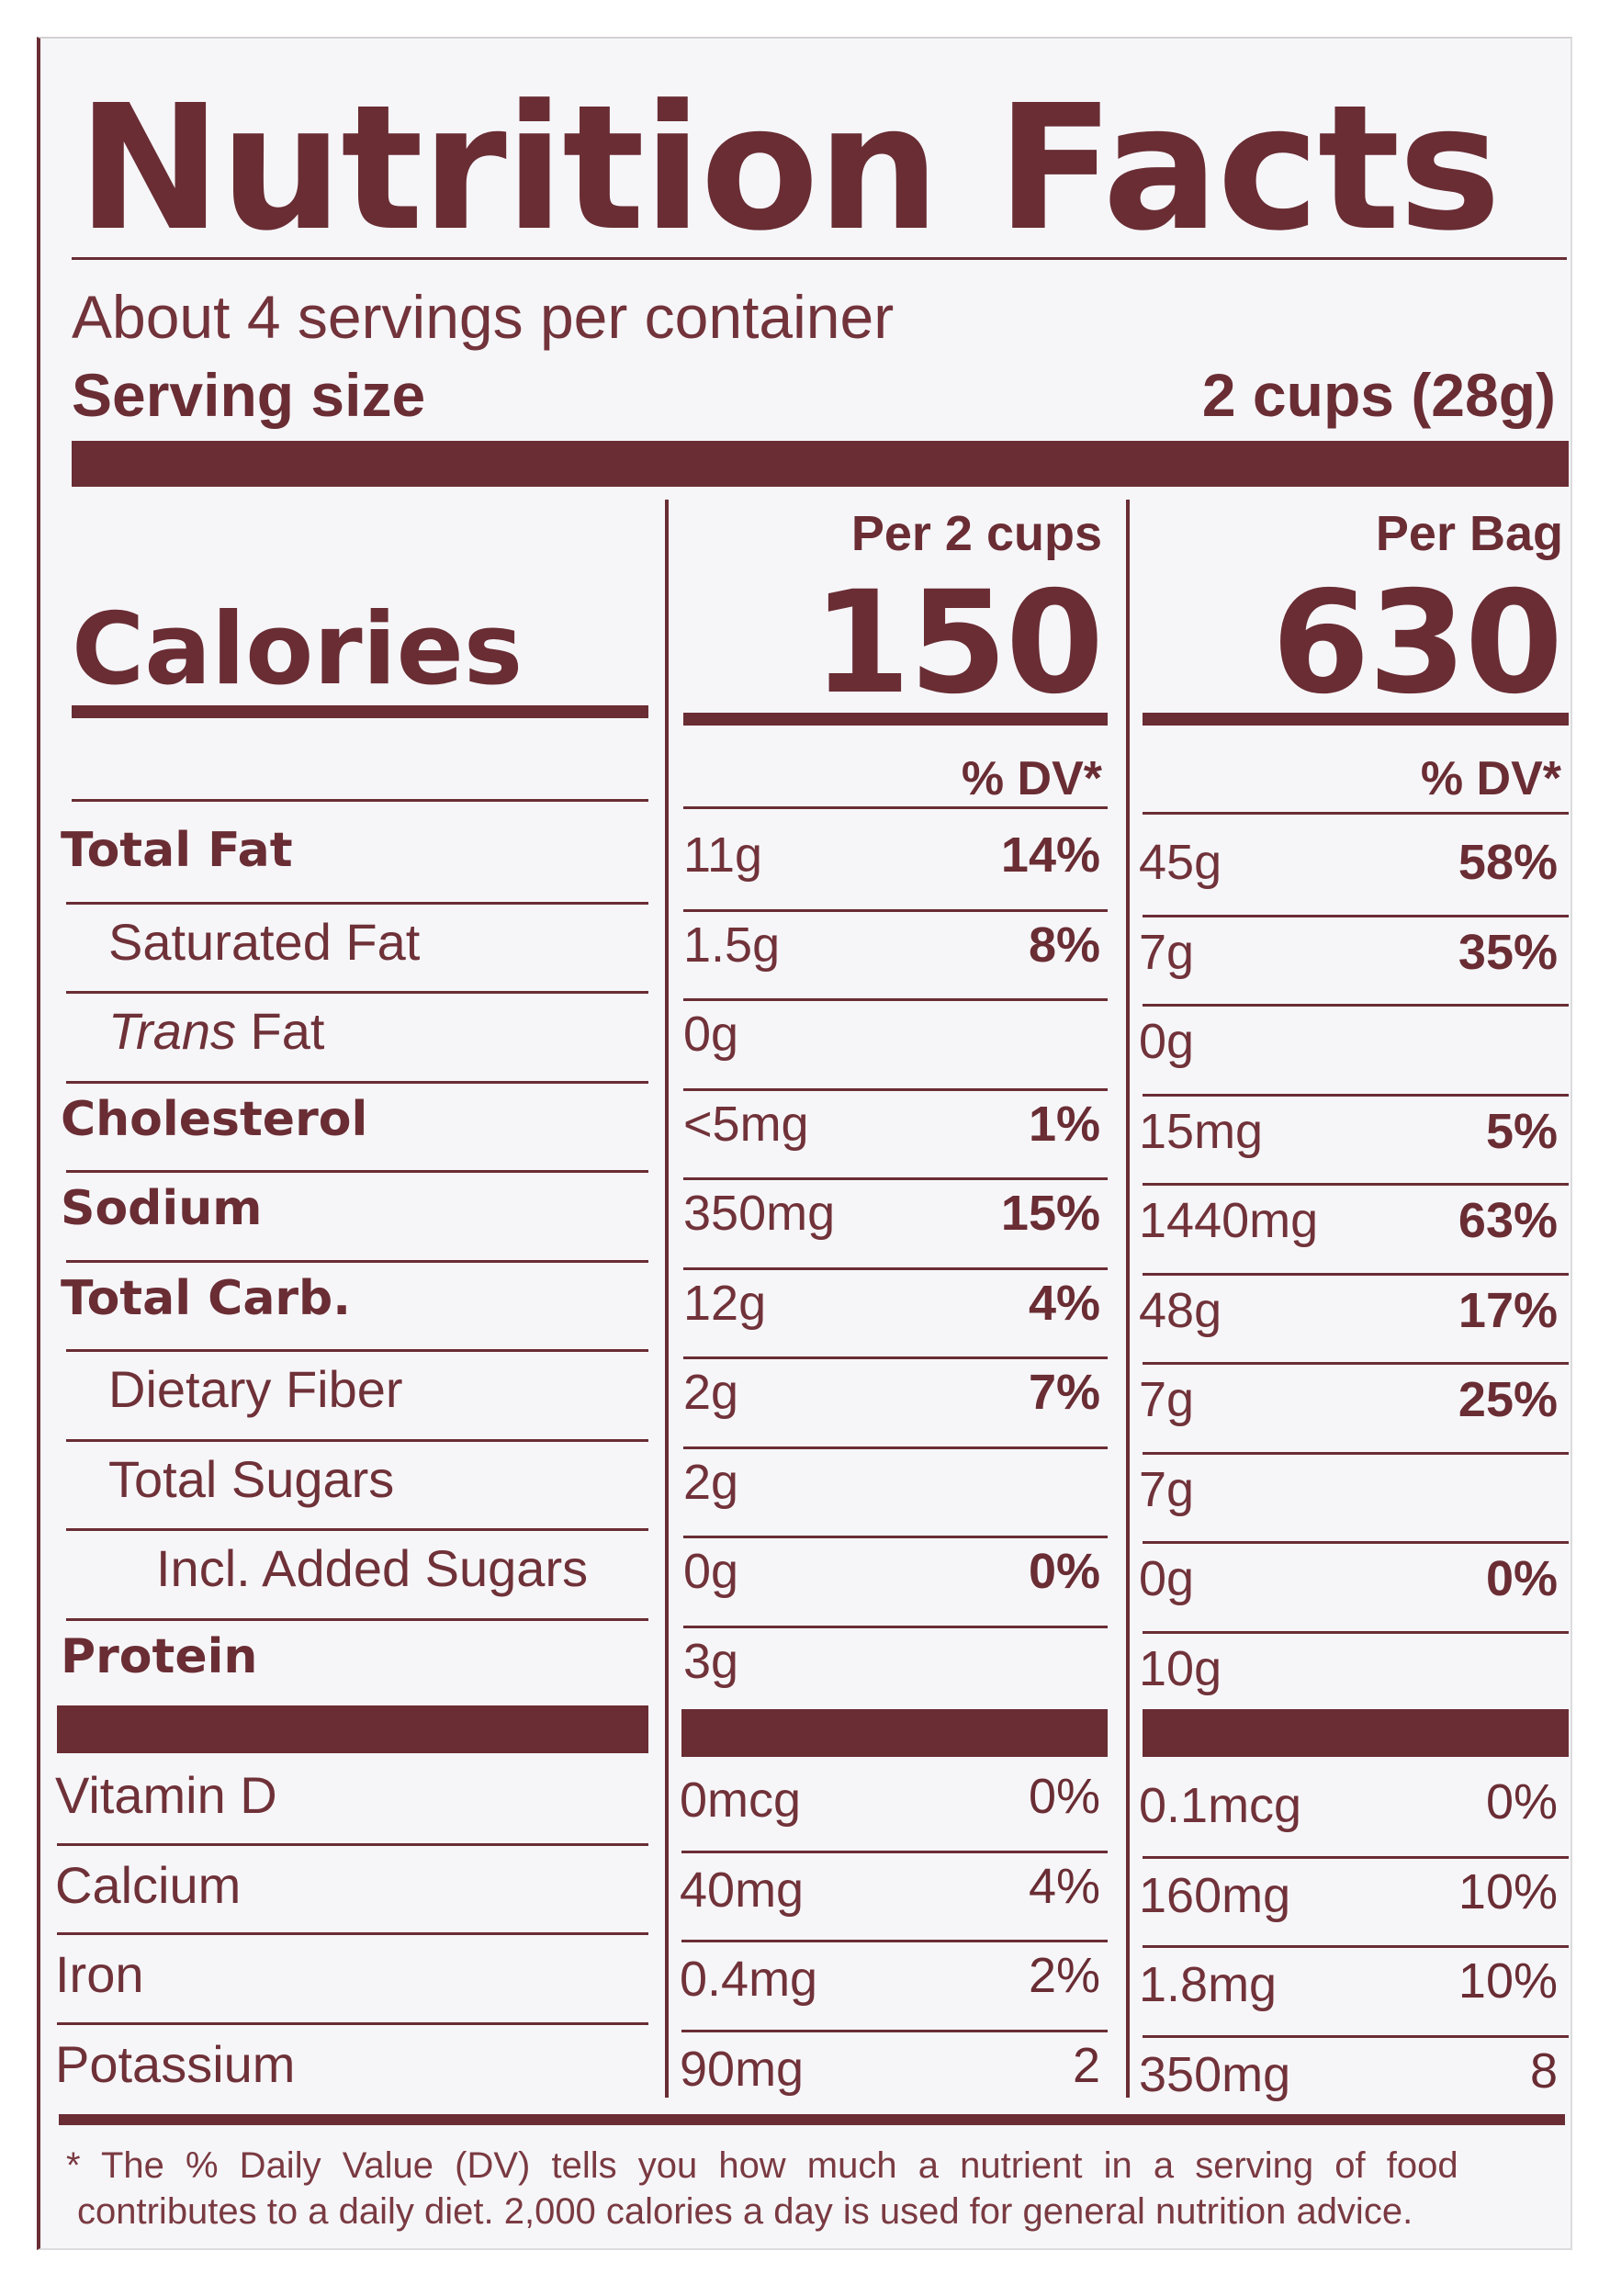 This screenshot has width=1610, height=2296. What do you see at coordinates (1508, 863) in the screenshot?
I see `column-2-dv: 58%` at bounding box center [1508, 863].